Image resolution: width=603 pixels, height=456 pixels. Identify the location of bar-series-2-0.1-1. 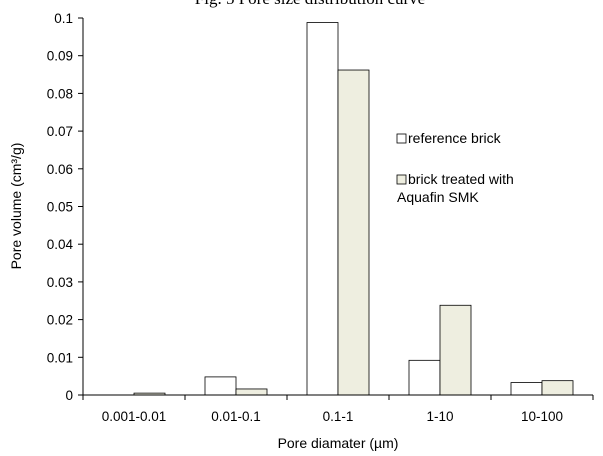
(353, 232).